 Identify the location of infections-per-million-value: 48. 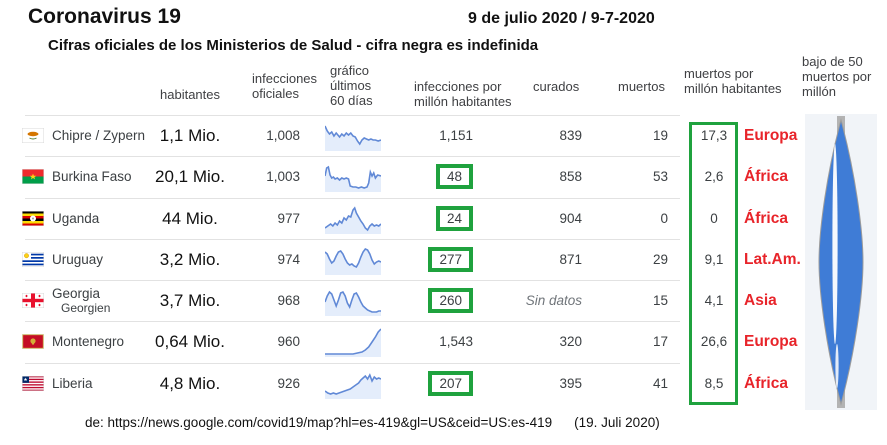
(429, 176).